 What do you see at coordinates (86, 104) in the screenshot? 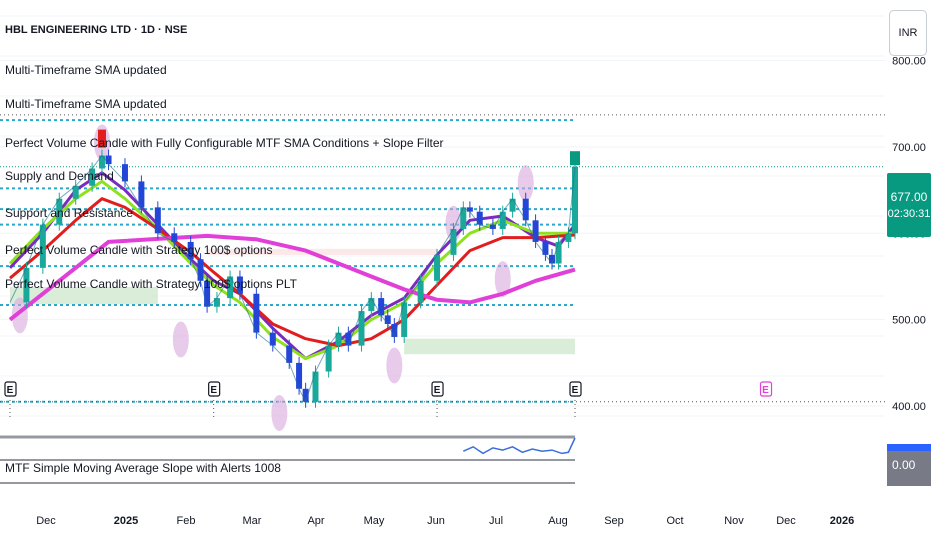
I see `legend-indicator-2: Multi-Timeframe SMA updated` at bounding box center [86, 104].